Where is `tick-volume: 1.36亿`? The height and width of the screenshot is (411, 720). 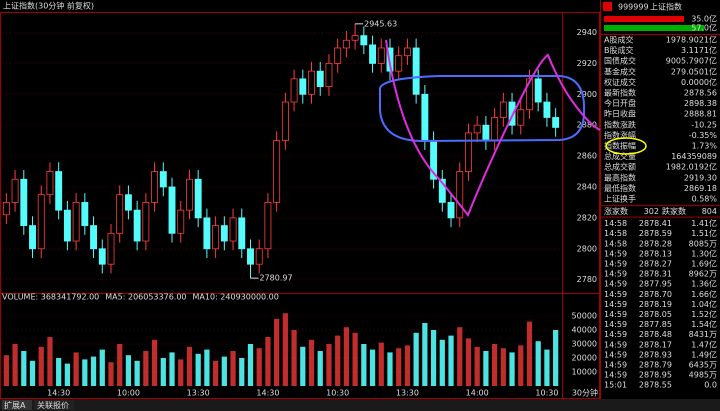
tick-volume: 1.36亿 is located at coordinates (704, 284).